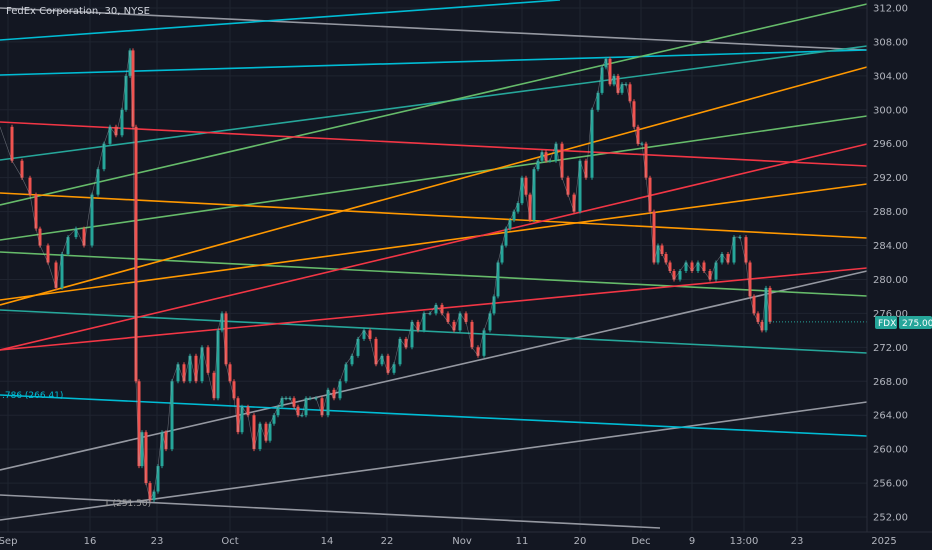  Describe the element at coordinates (692, 541) in the screenshot. I see `time-tick-label: 9` at that location.